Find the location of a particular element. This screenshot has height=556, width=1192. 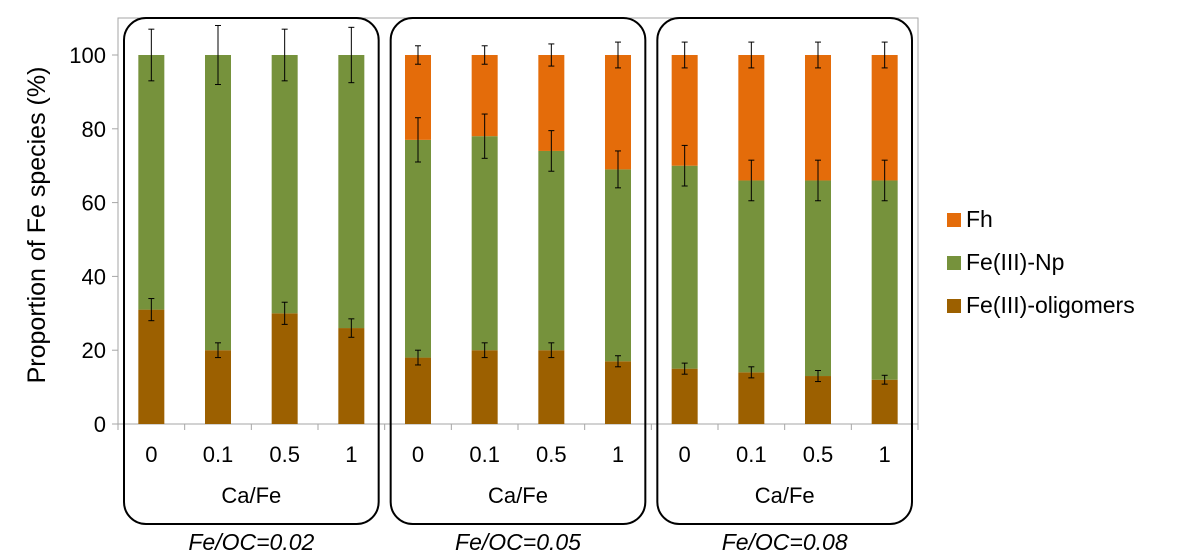

legend-label: Fh is located at coordinates (979, 219).